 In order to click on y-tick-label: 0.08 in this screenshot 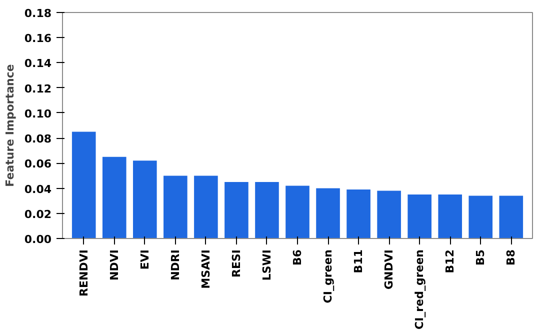, I will do `click(38, 139)`.